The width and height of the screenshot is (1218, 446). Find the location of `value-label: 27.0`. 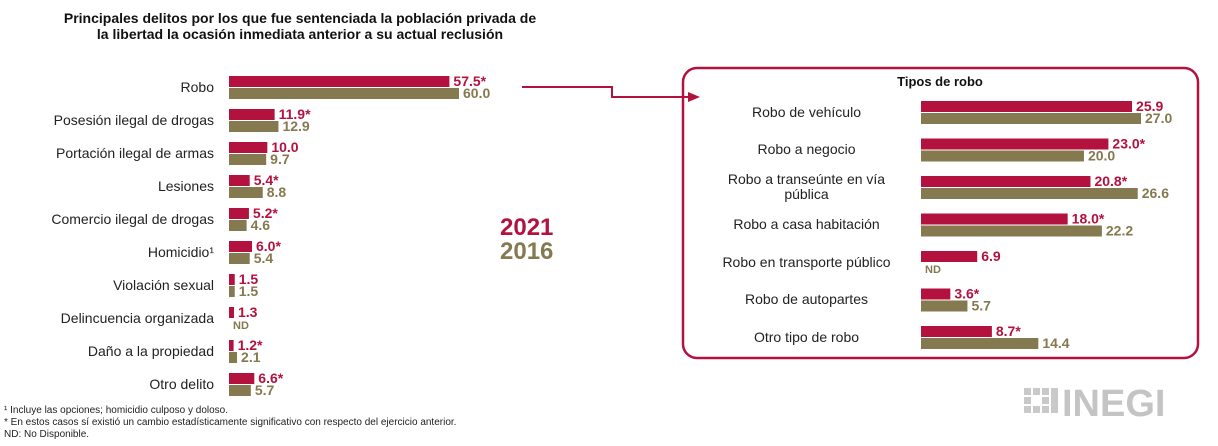

value-label: 27.0 is located at coordinates (1158, 118).